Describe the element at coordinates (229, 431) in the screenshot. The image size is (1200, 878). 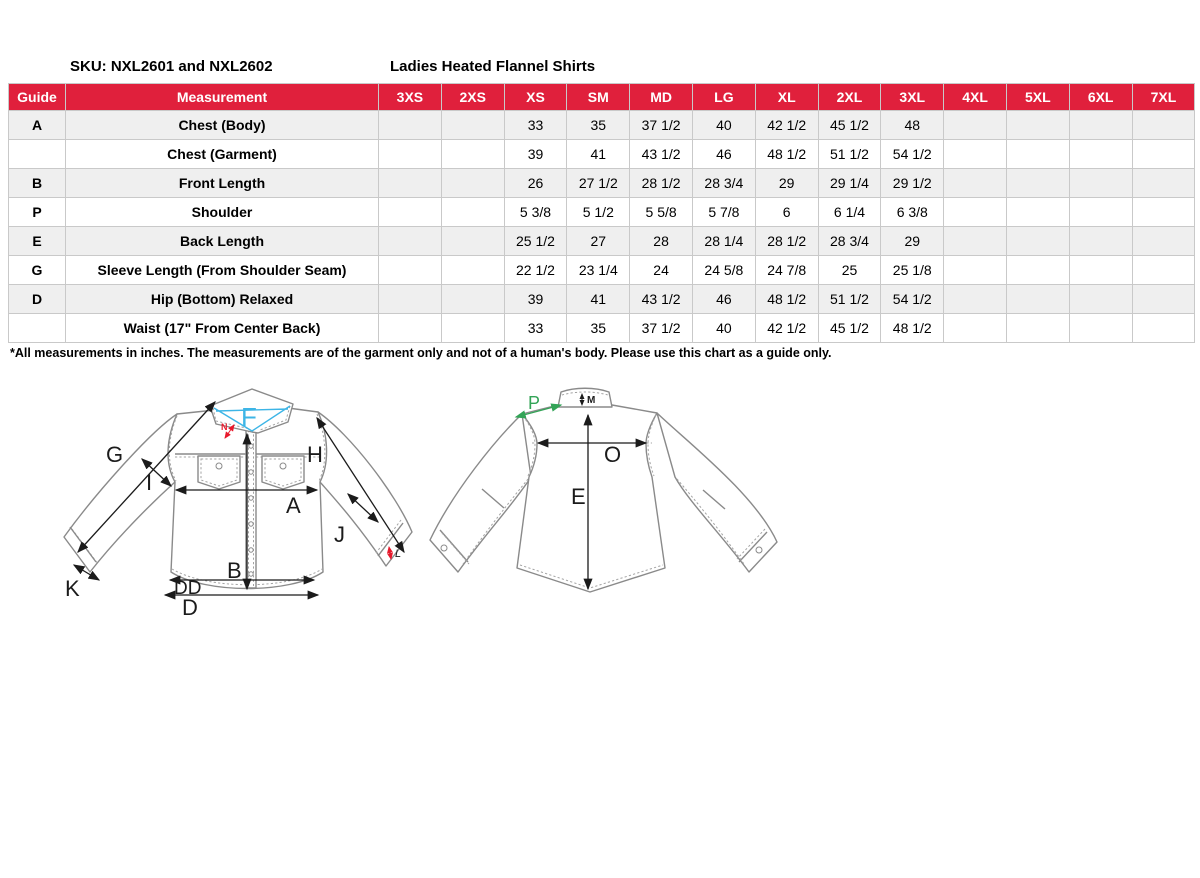
I see `dim-line-n` at that location.